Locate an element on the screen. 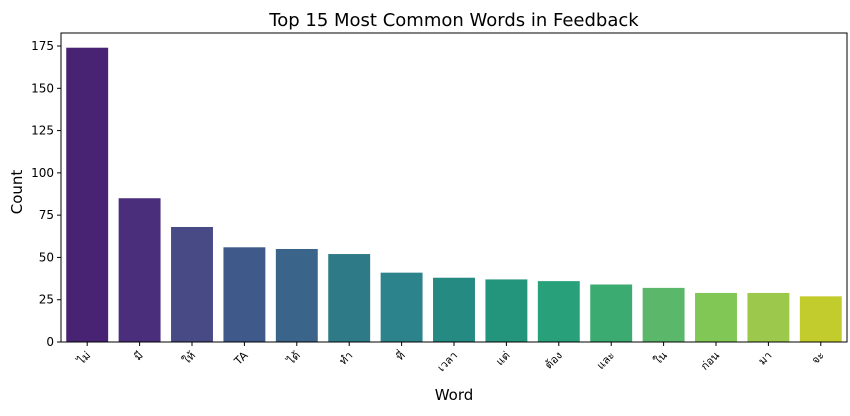 The height and width of the screenshot is (416, 850). x-tick-label: ใน is located at coordinates (660, 358).